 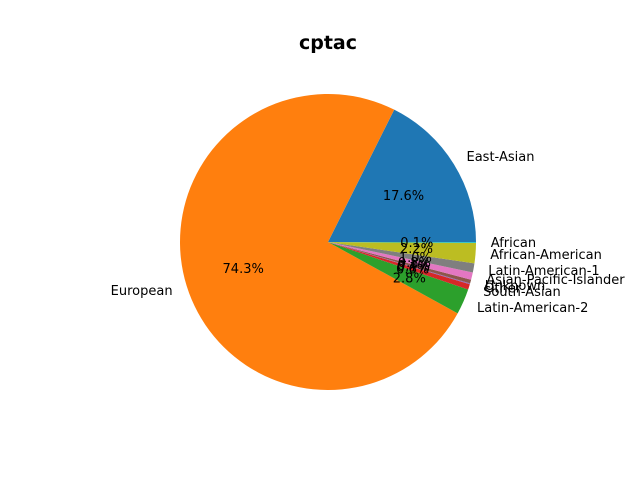 I want to click on slice-percent-label: 0.6%, so click(x=412, y=269).